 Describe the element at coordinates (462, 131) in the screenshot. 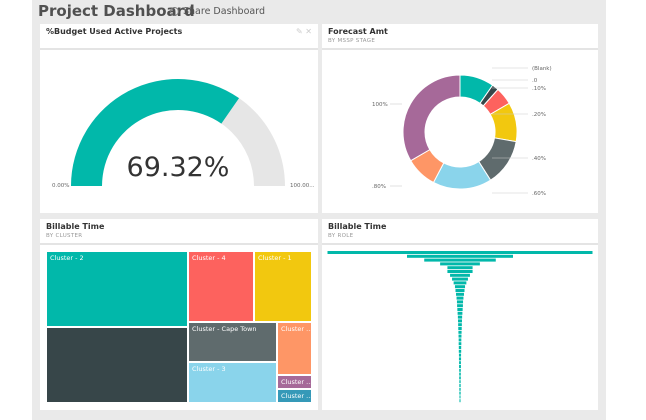

I see `donut-chart: (Blank) .0 .10% .20% .40% .60% .80% 100%` at that location.